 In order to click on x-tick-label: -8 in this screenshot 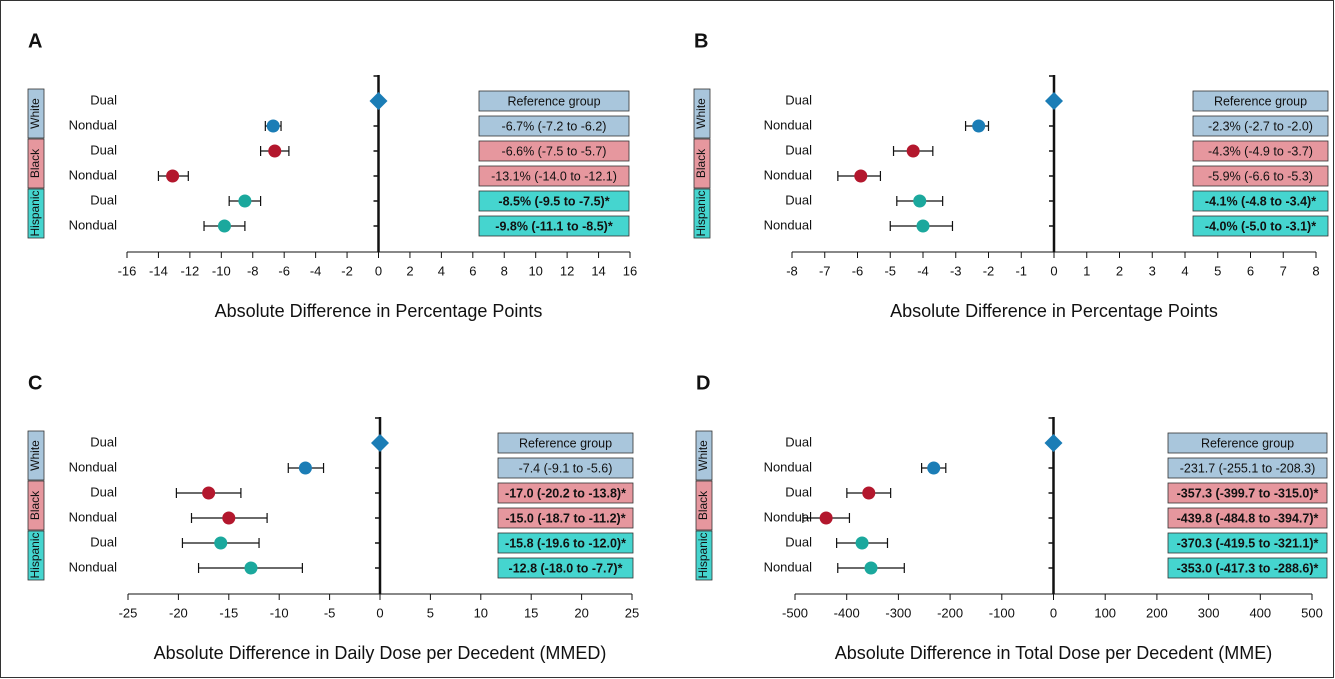, I will do `click(253, 270)`.